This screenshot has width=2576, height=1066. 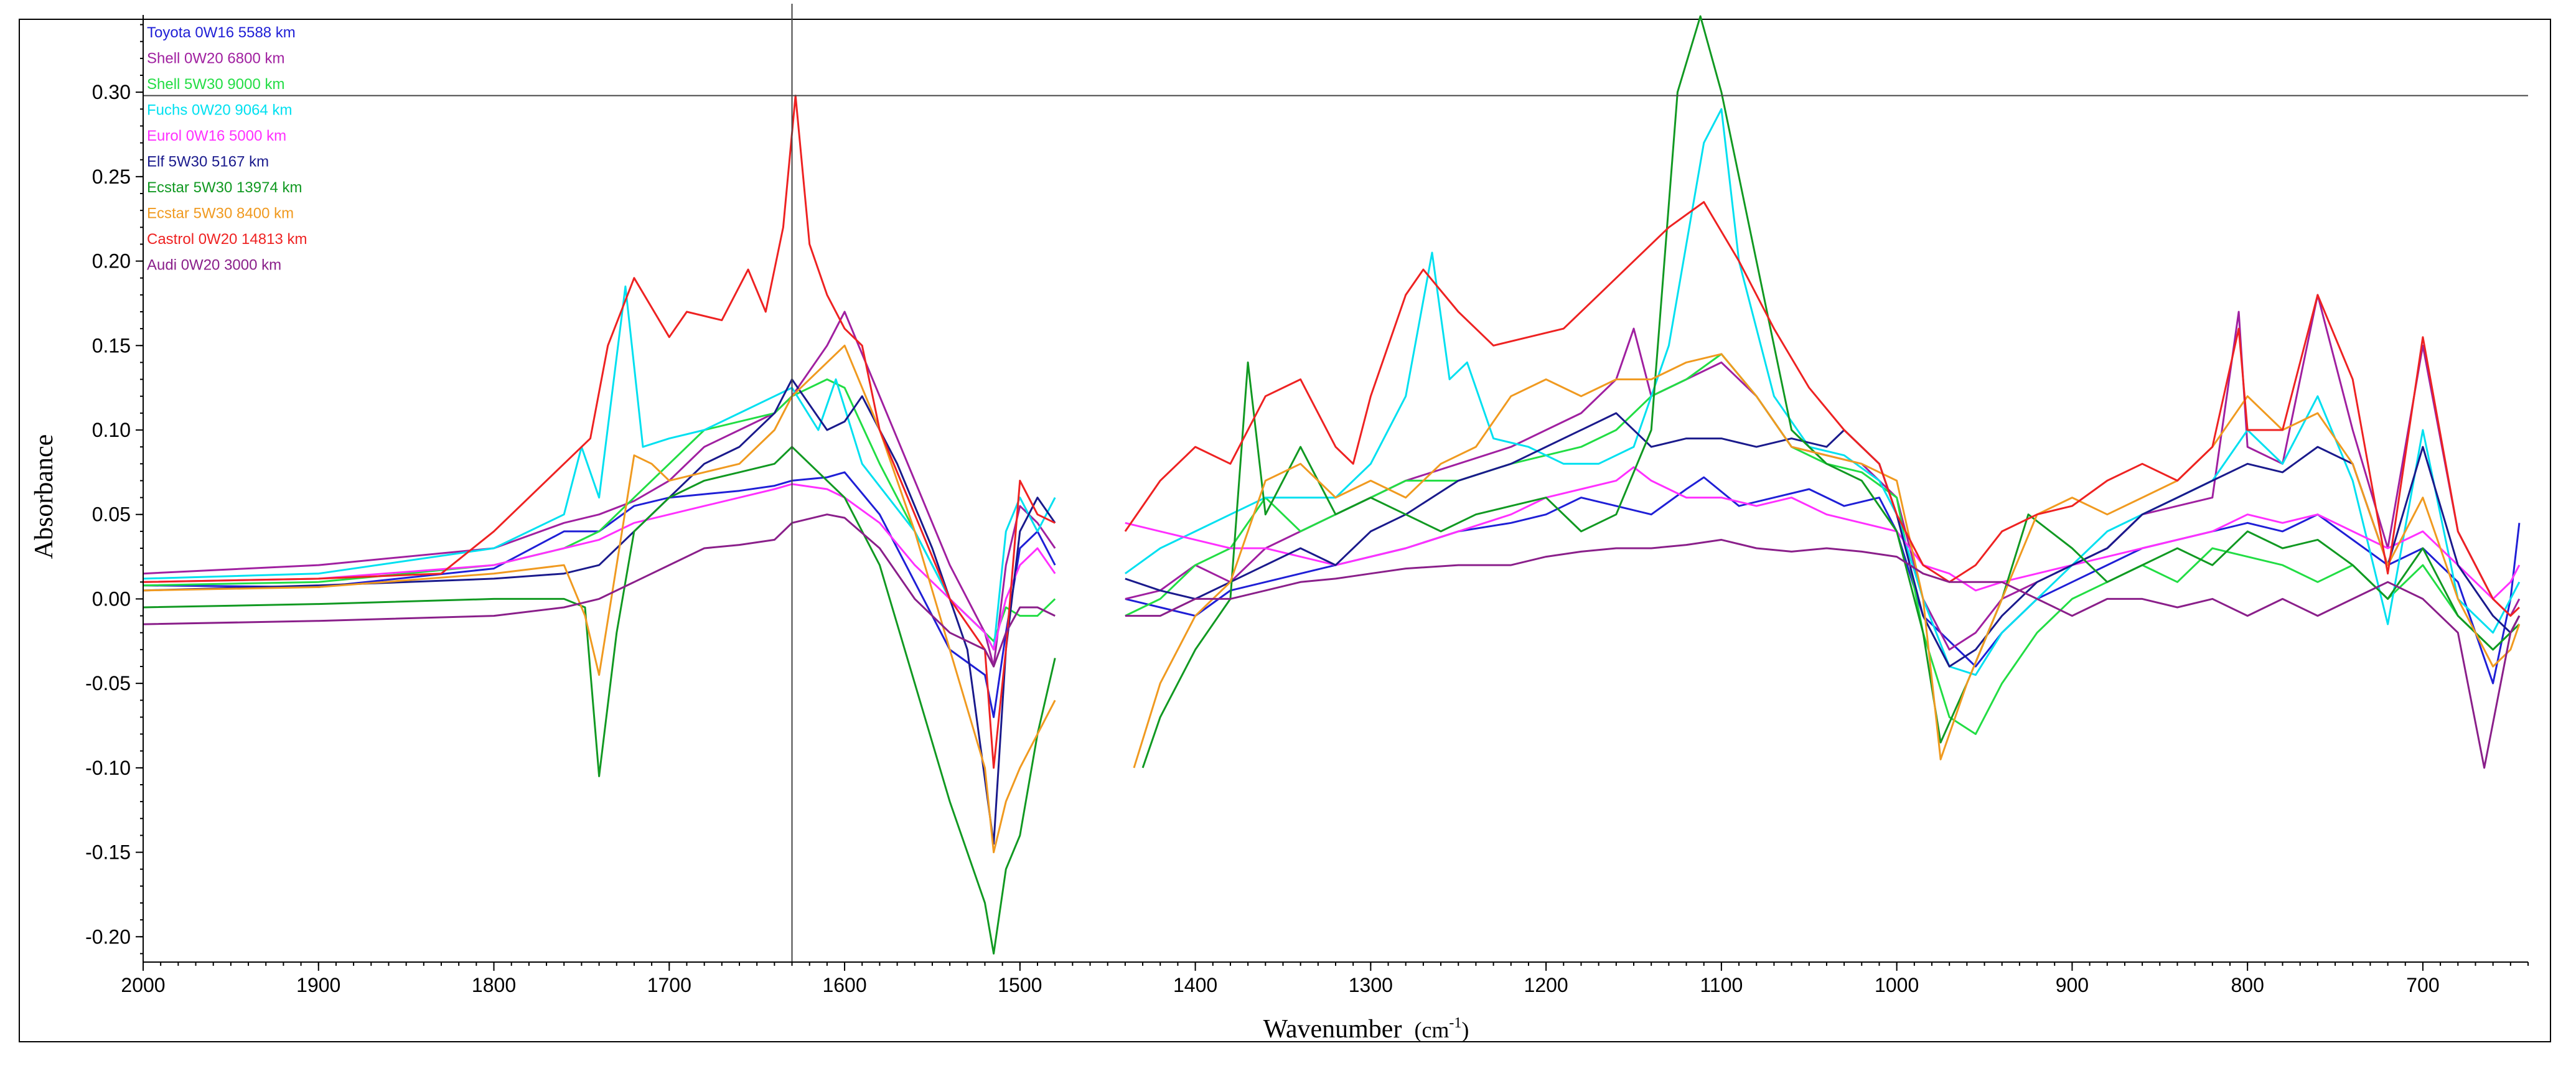 What do you see at coordinates (2422, 985) in the screenshot?
I see `x-tick-label: 700` at bounding box center [2422, 985].